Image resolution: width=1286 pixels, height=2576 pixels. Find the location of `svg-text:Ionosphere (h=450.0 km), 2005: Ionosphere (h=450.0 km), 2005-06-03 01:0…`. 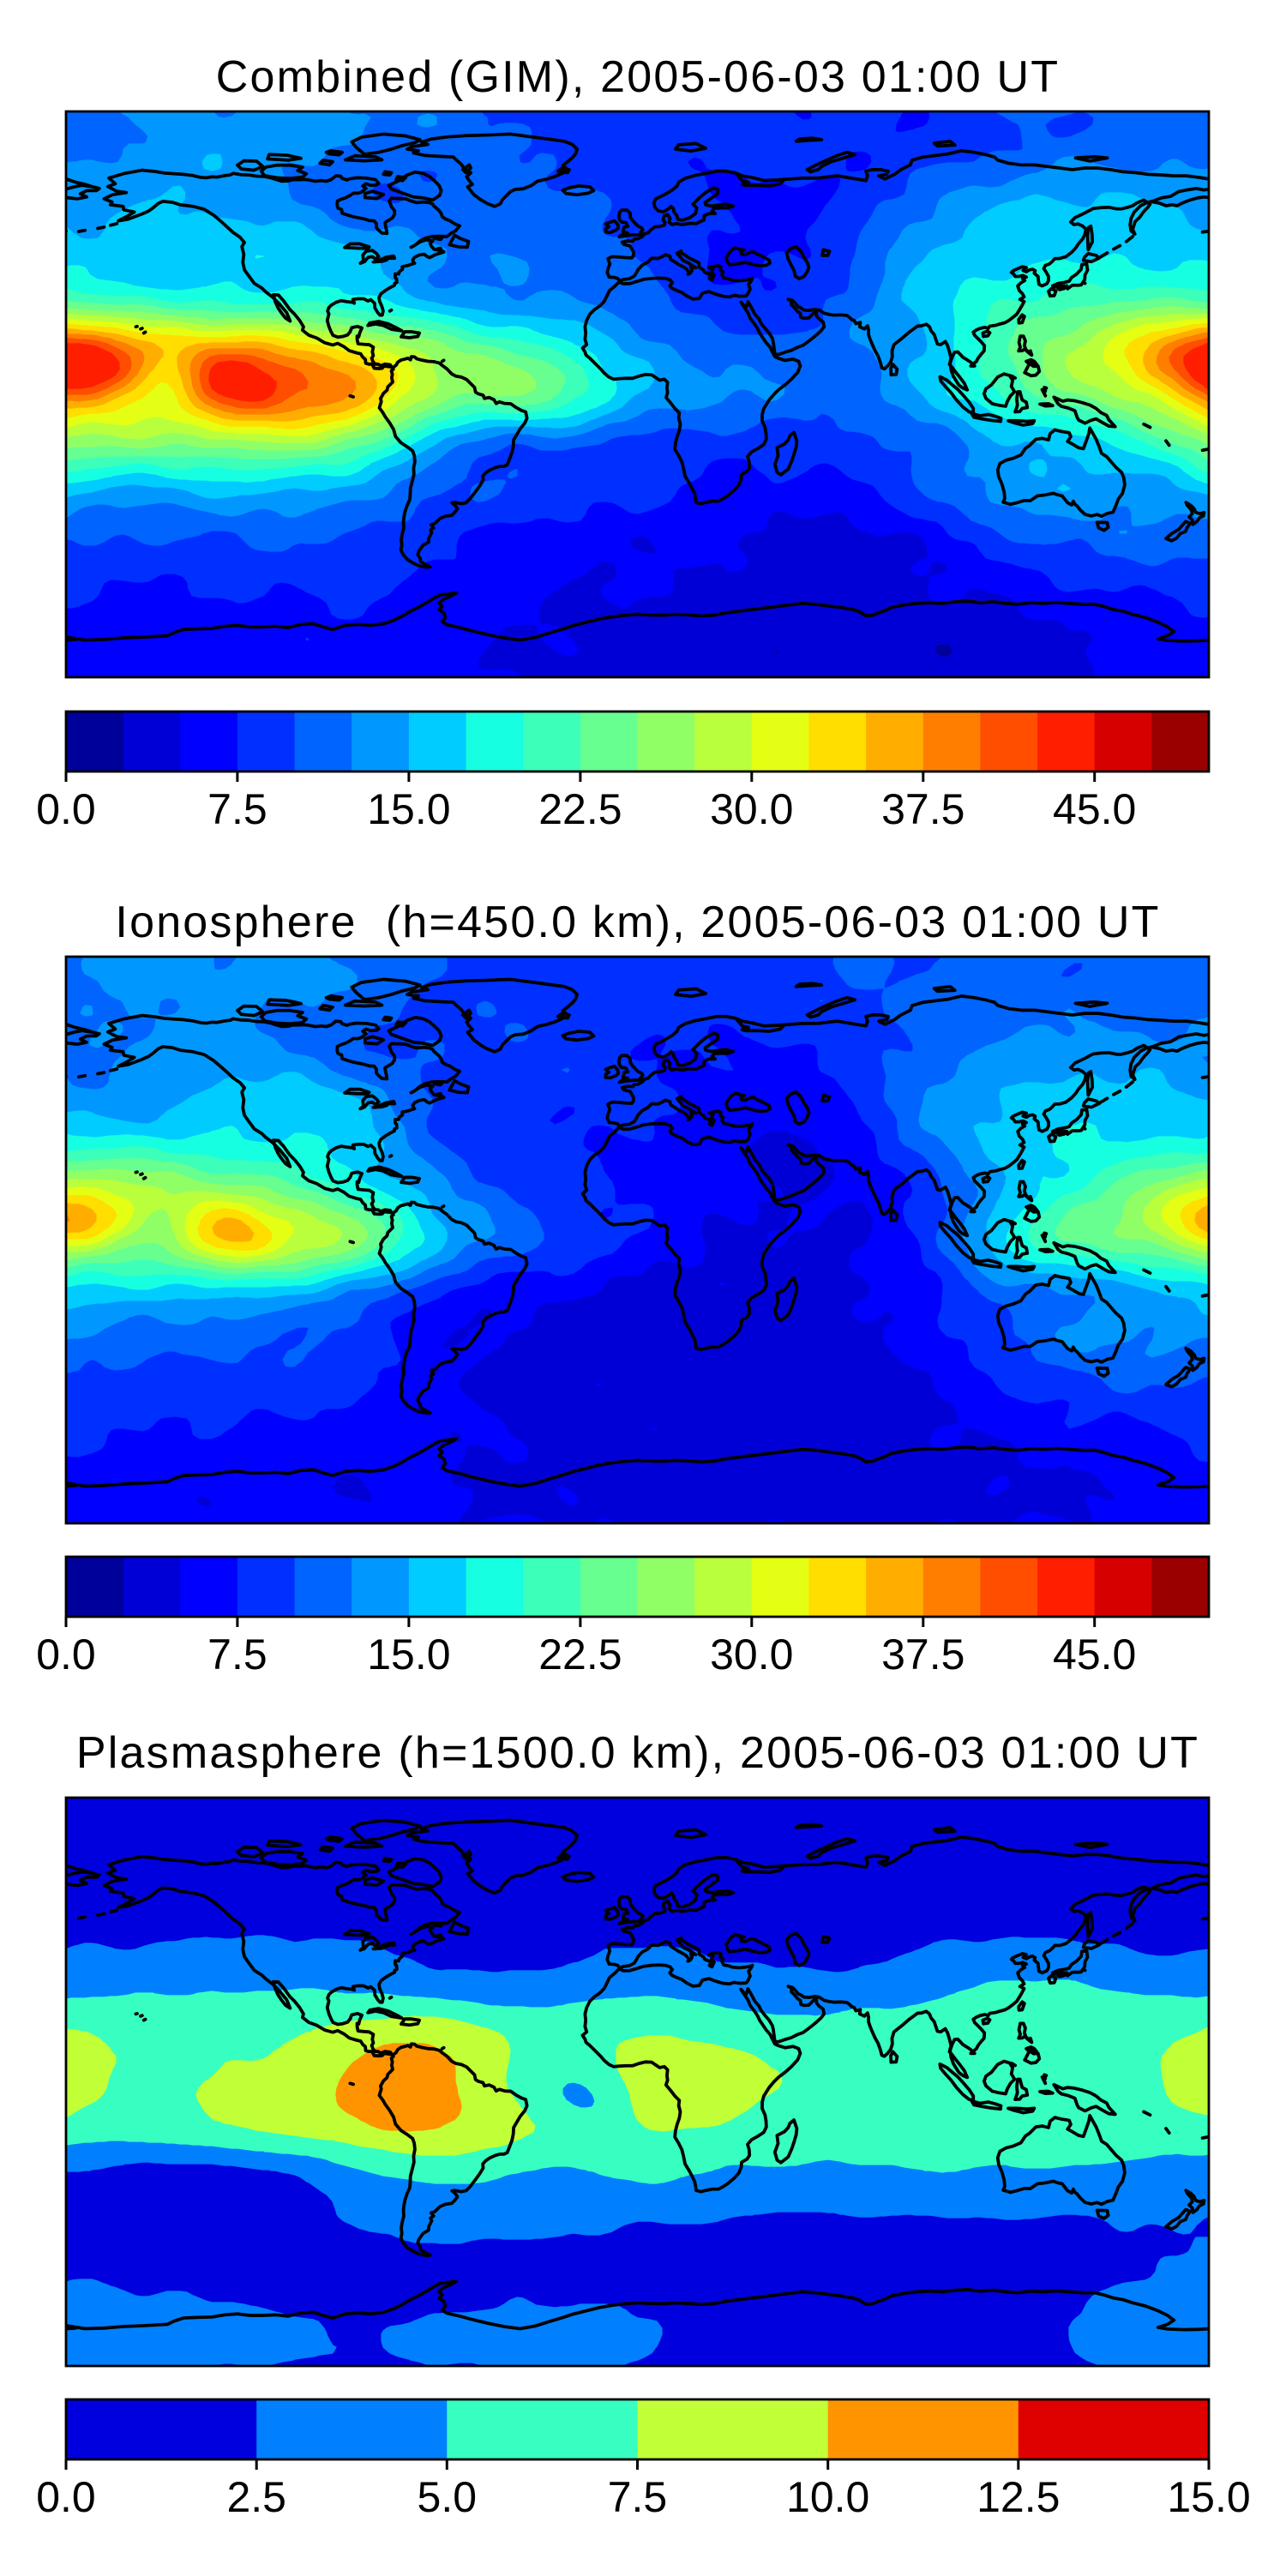

svg-text:Ionosphere (h=450.0 km), 2005: Ionosphere (h=450.0 km), 2005-06-03 01:0… is located at coordinates (637, 922).